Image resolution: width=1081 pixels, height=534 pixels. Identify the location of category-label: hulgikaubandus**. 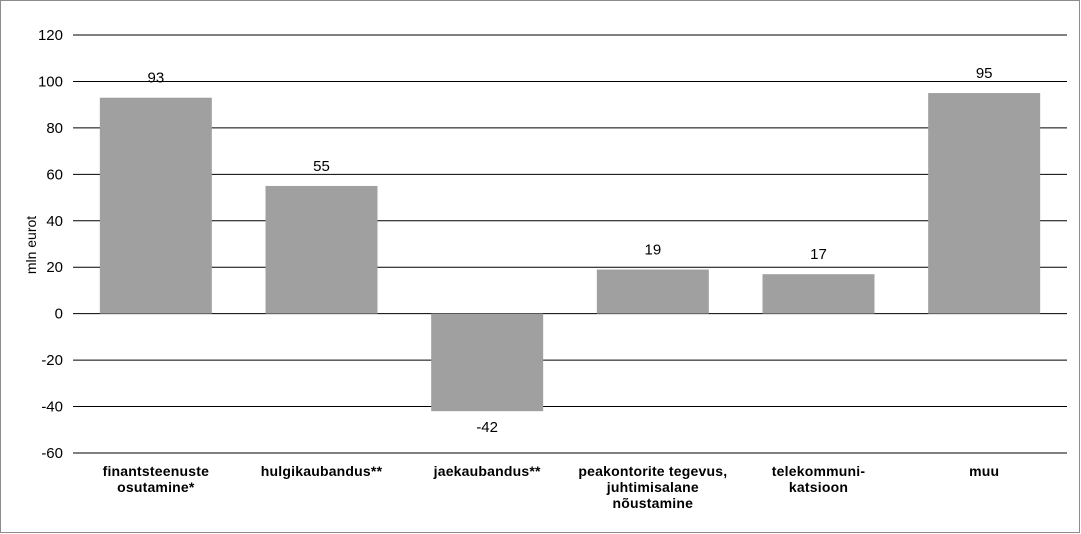
(321, 471).